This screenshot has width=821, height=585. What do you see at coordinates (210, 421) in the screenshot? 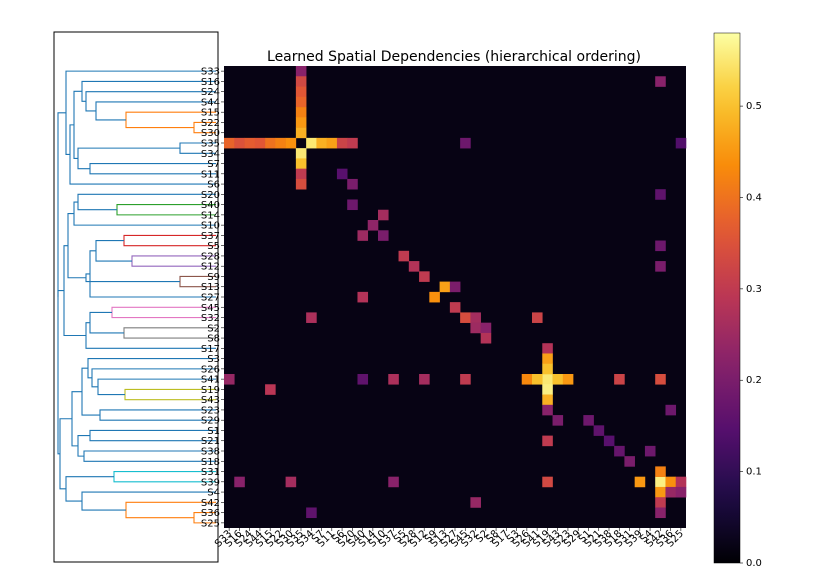
I see `y-tick-label: S29` at bounding box center [210, 421].